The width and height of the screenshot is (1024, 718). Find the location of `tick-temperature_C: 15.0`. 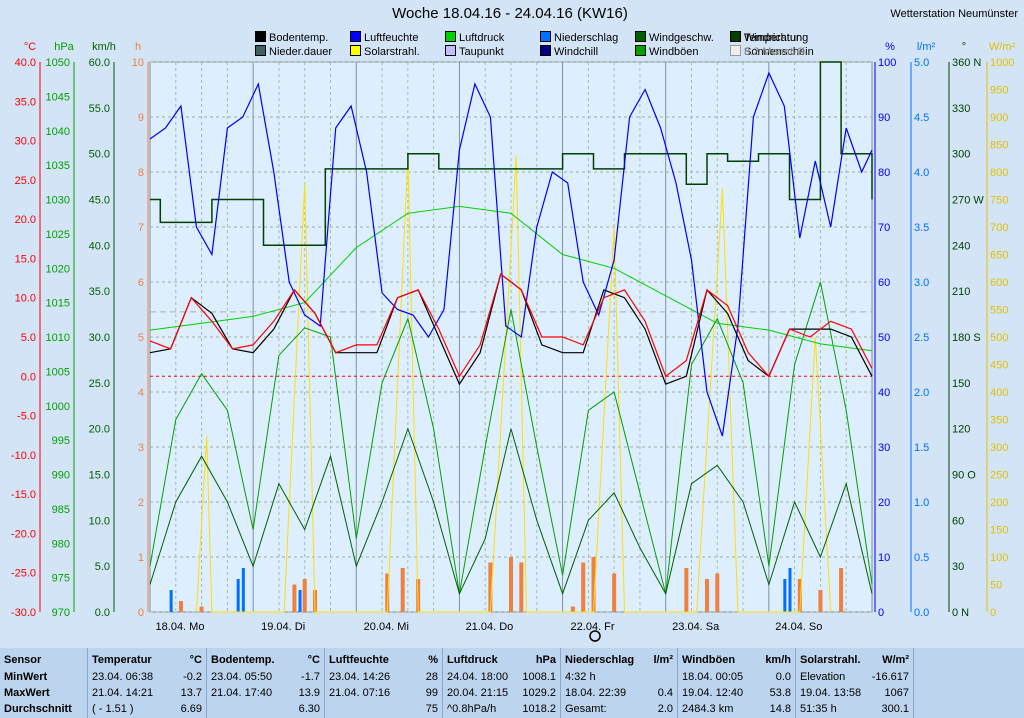

tick-temperature_C: 15.0 is located at coordinates (25, 259).